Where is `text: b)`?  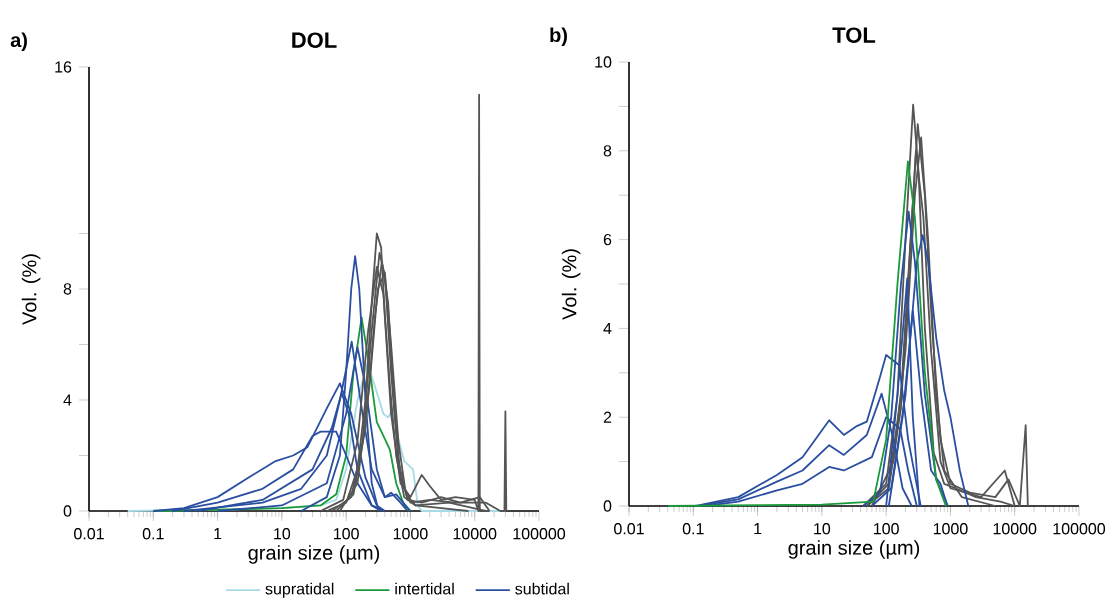
text: b) is located at coordinates (558, 37).